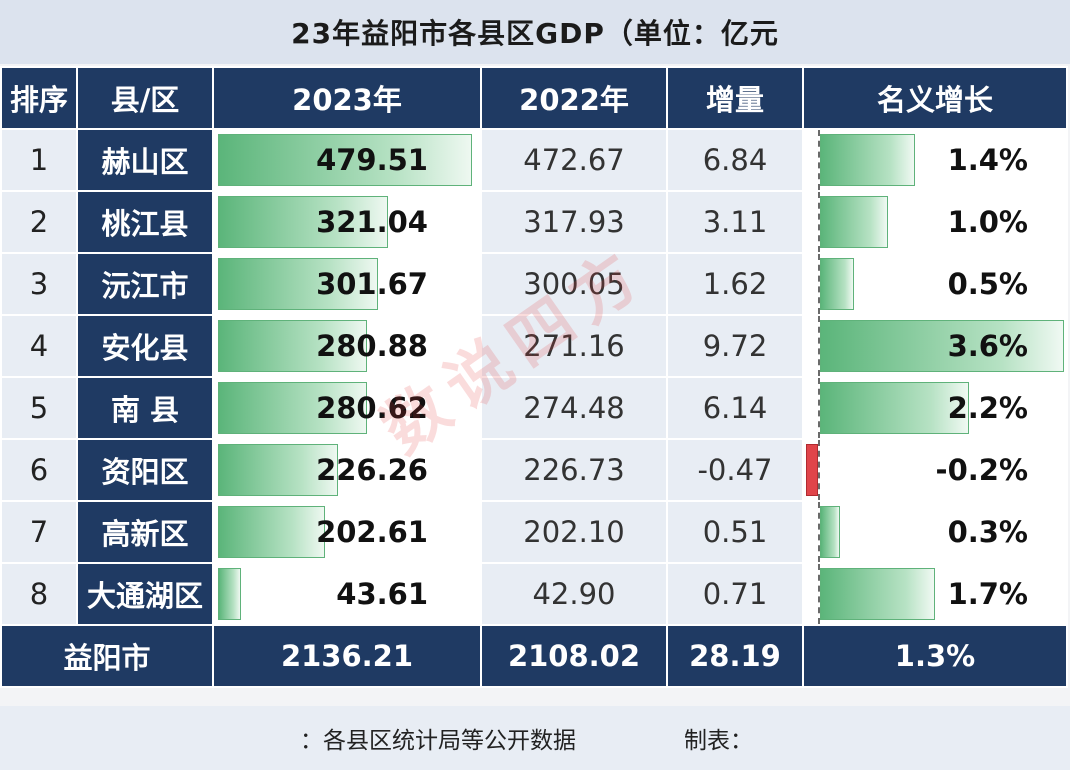 The height and width of the screenshot is (770, 1070). I want to click on title-bar: 23年益阳市各县区GDP（单位：亿元, so click(535, 32).